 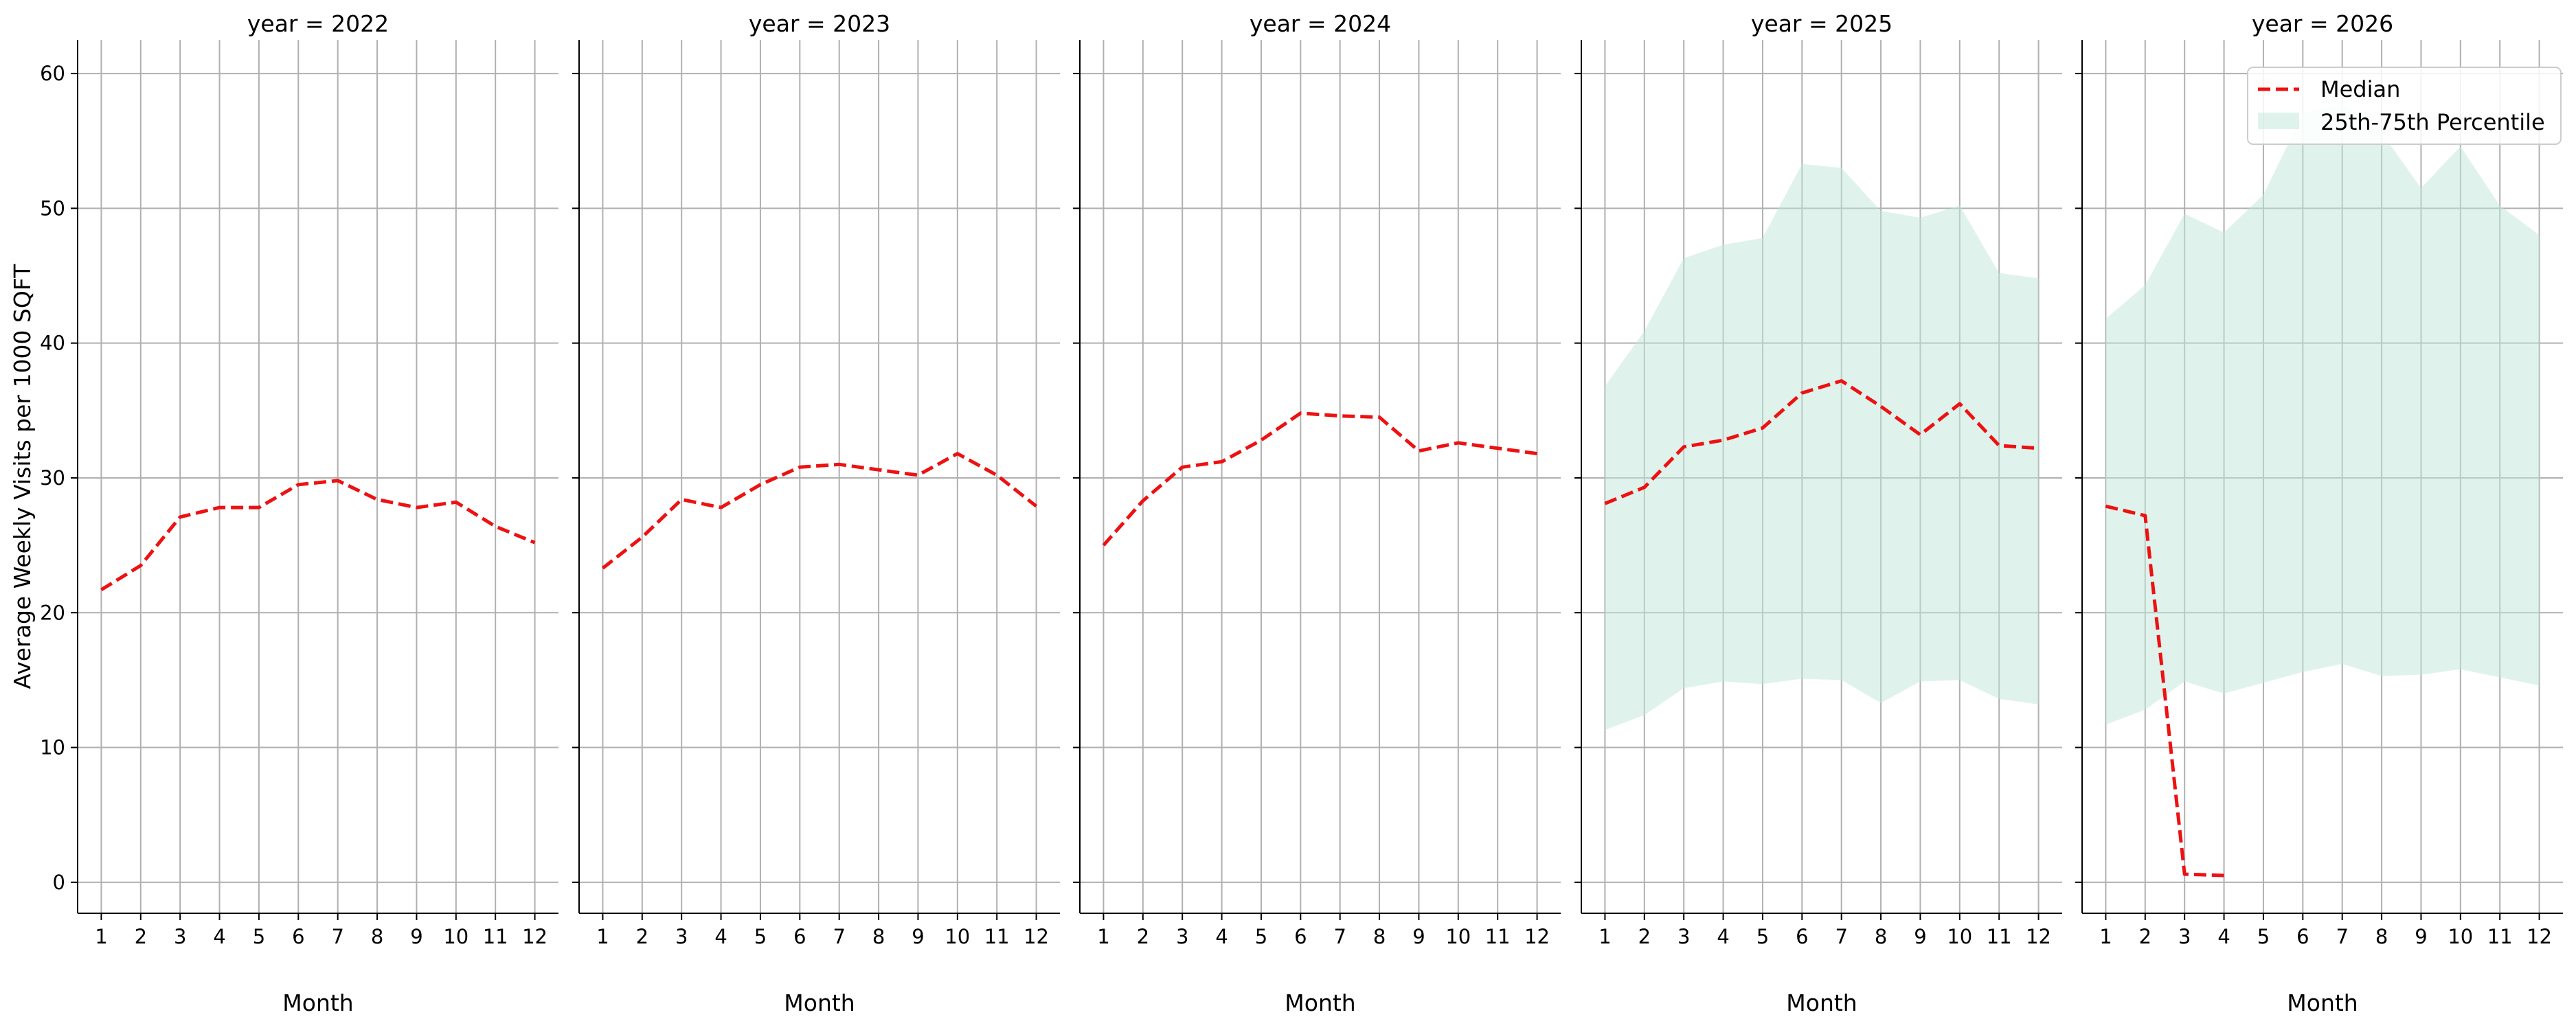 What do you see at coordinates (2360, 89) in the screenshot?
I see `legend-median-label: Median` at bounding box center [2360, 89].